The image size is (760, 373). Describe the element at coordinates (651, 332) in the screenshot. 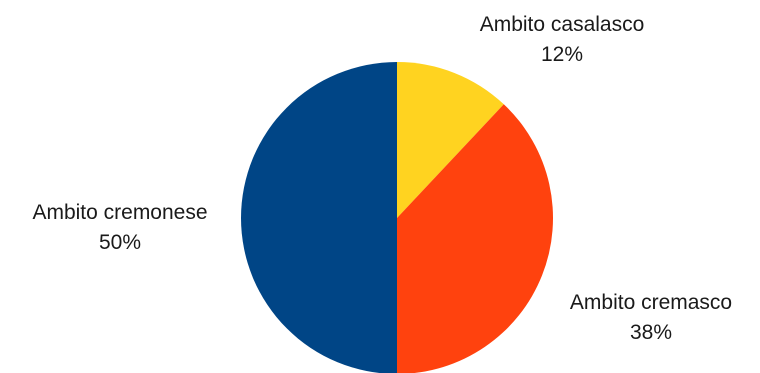

I see `slice-label-cremasco-pct: 38%` at that location.